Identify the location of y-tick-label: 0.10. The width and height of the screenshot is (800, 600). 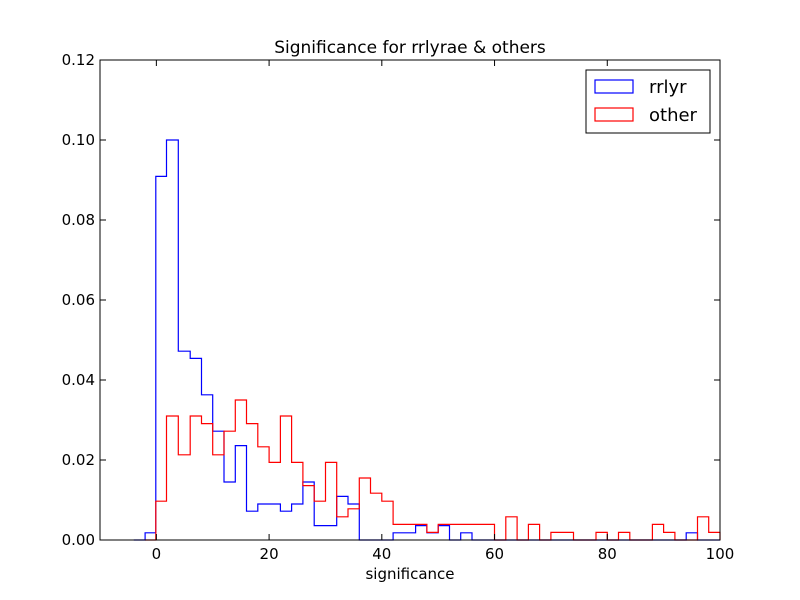
(78, 140).